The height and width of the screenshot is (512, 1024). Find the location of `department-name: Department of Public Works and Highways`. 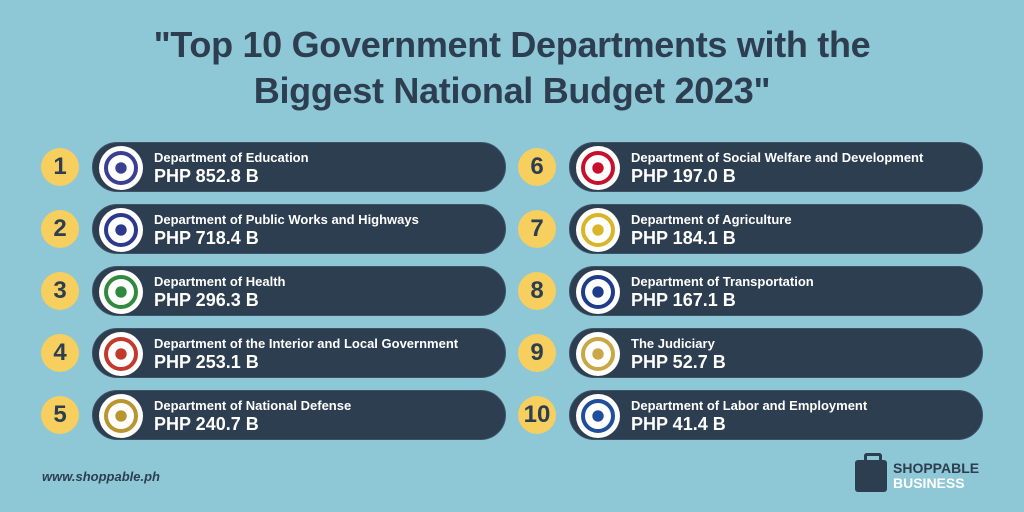

department-name: Department of Public Works and Highways is located at coordinates (286, 219).